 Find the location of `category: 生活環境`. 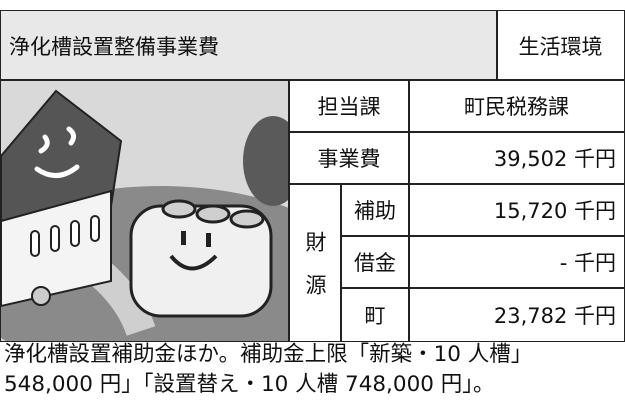

category: 生活環境 is located at coordinates (560, 46).